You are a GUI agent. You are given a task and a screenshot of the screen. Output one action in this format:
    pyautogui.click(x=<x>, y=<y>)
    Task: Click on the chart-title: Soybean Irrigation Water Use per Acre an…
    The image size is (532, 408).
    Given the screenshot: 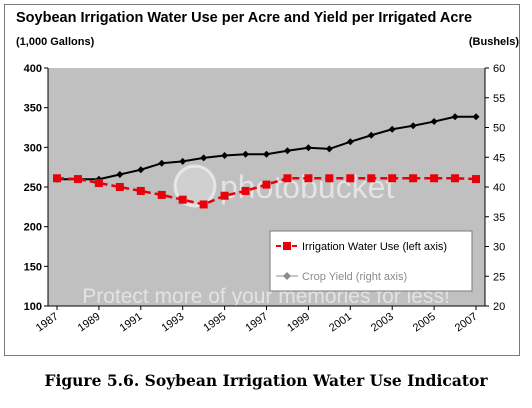 What is the action you would take?
    pyautogui.click(x=244, y=18)
    